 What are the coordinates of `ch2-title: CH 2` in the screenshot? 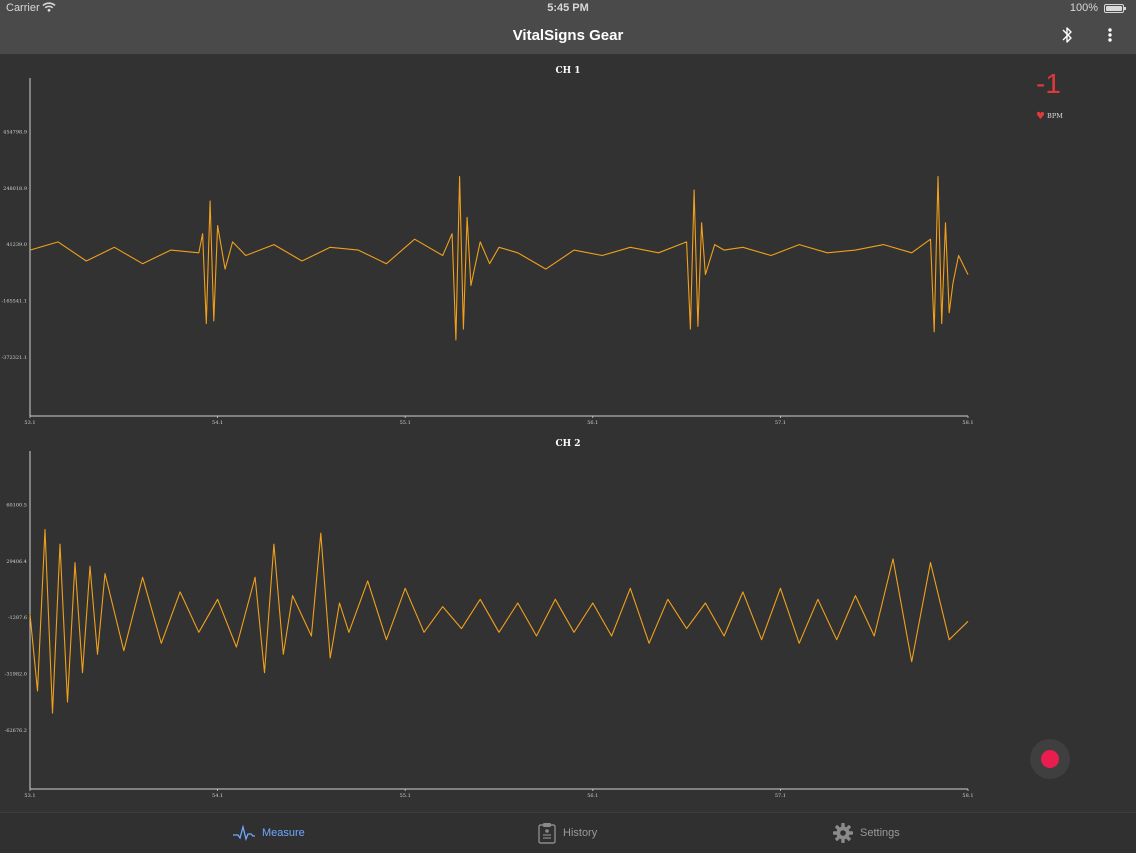 It's located at (568, 444).